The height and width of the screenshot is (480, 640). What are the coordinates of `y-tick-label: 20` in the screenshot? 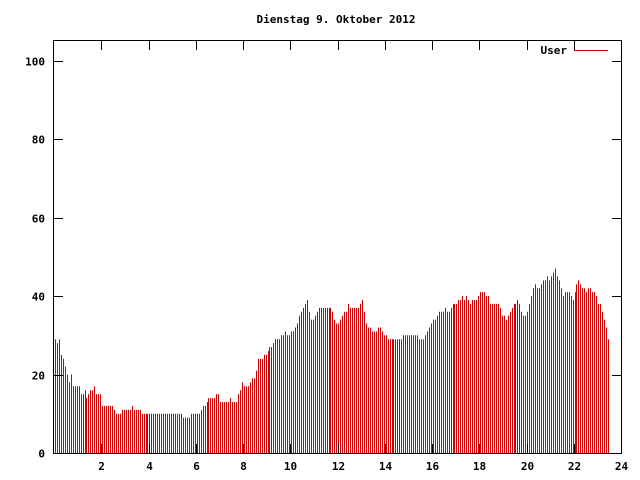 It's located at (38, 376).